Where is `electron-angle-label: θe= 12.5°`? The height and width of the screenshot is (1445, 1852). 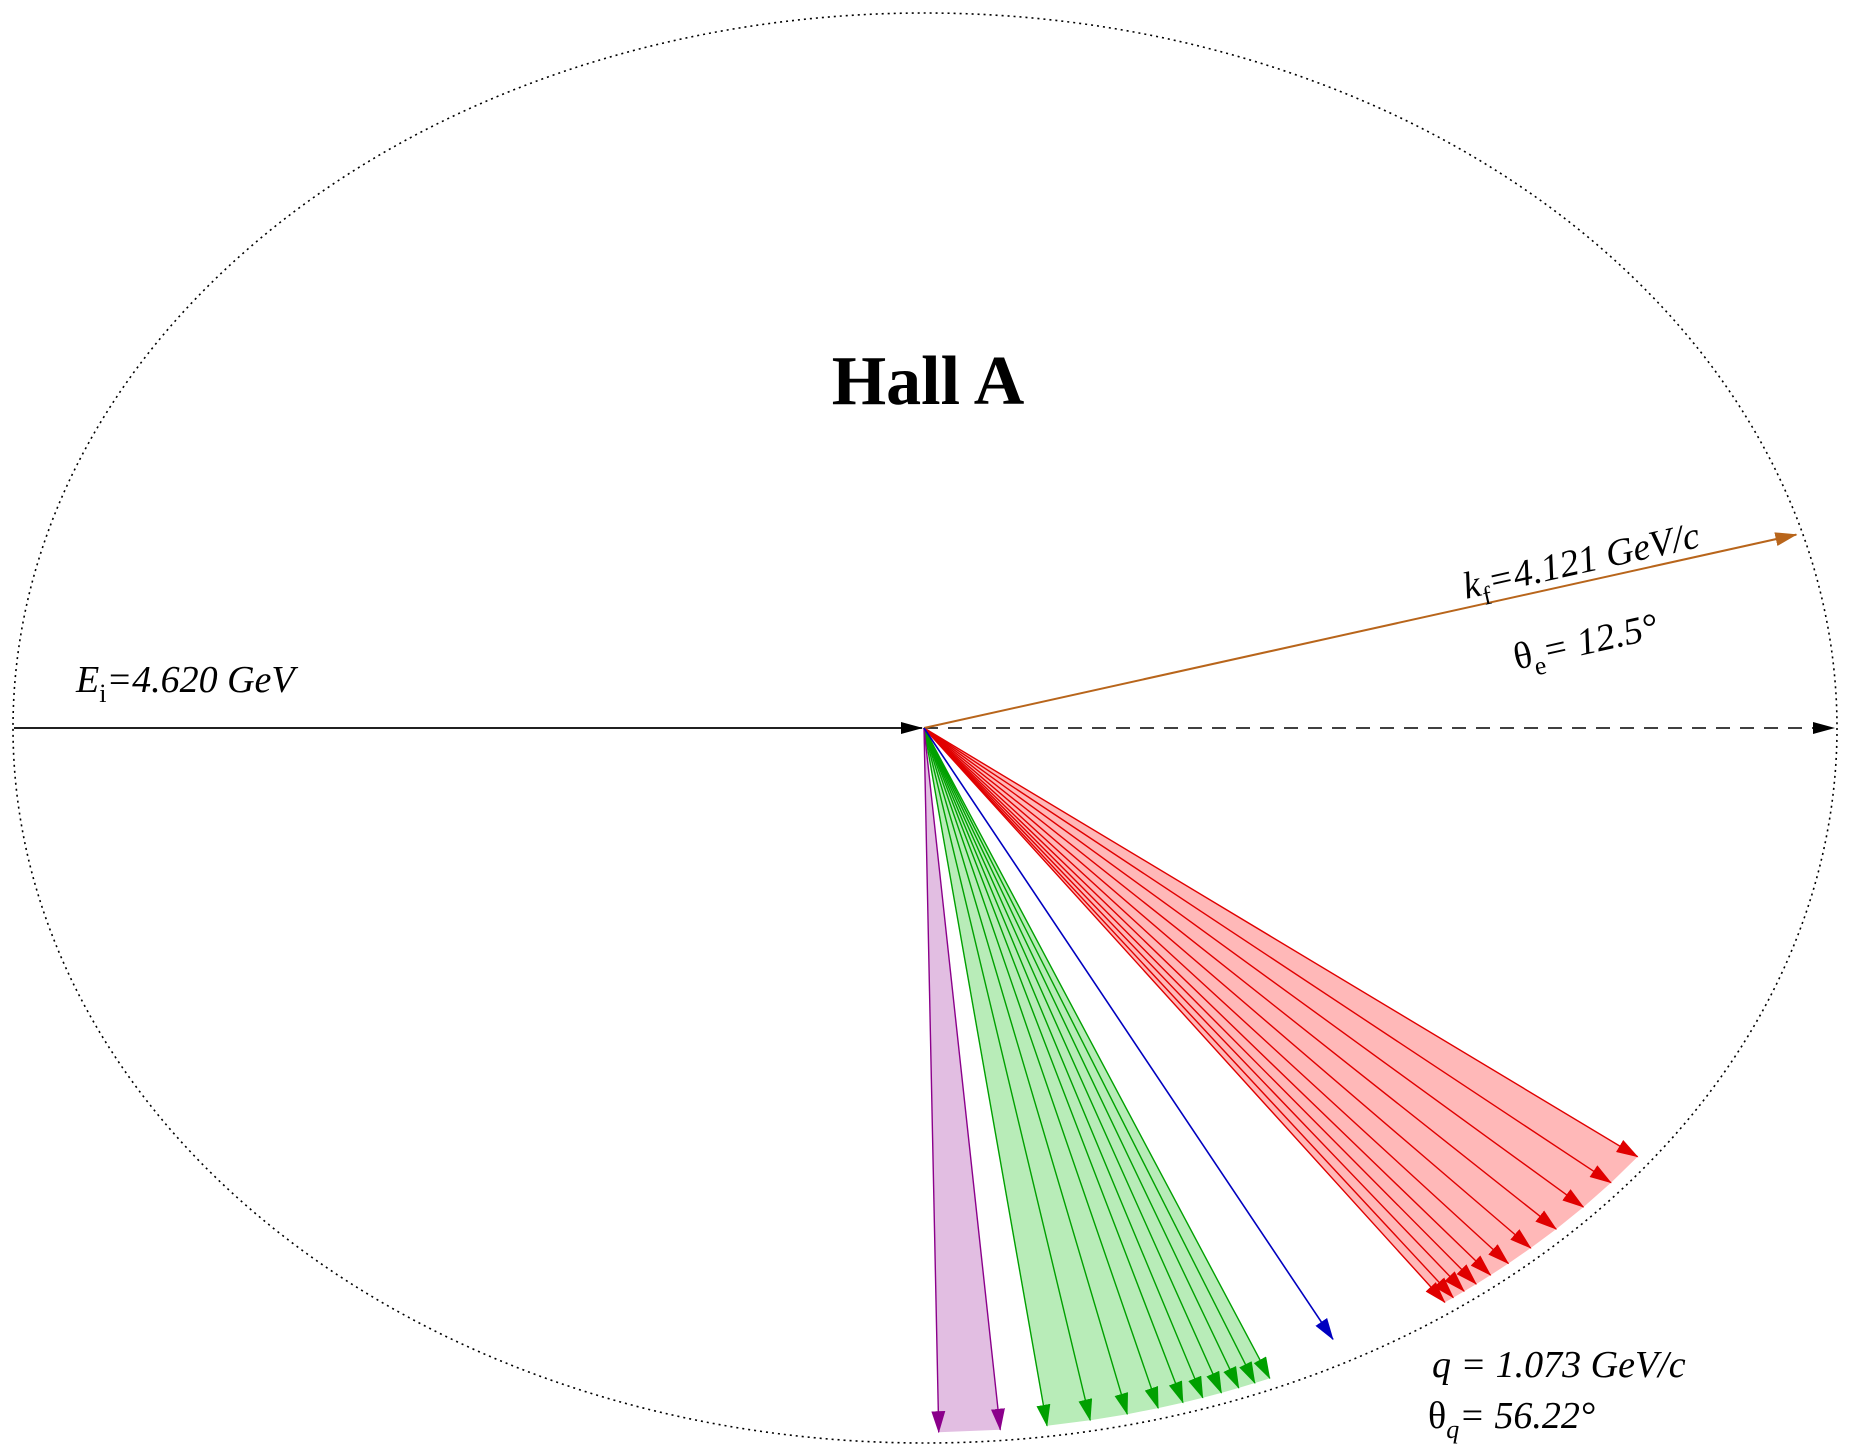
electron-angle-label: θe= 12.5° is located at coordinates (1586, 646).